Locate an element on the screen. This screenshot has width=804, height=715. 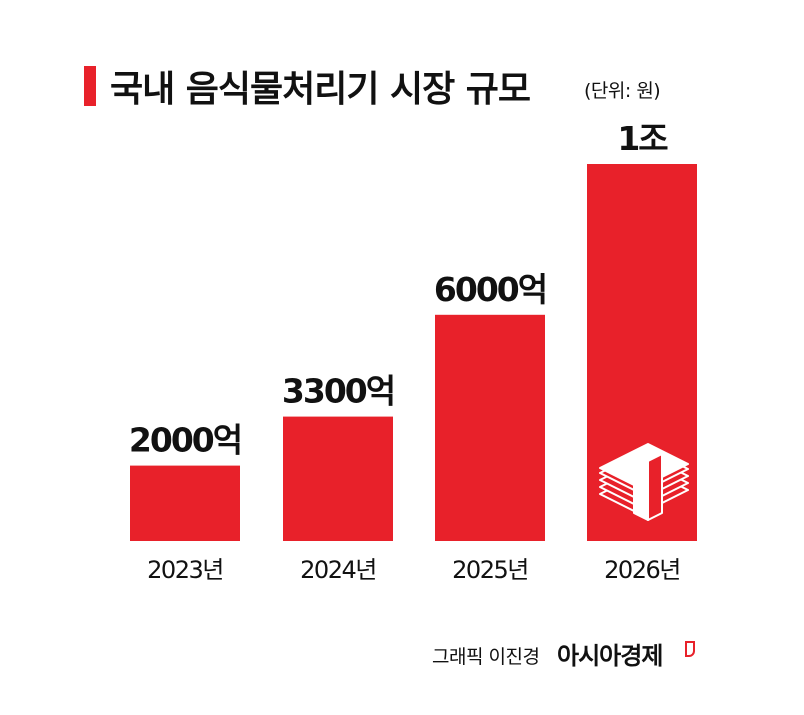
data-label-2026년: 1조 is located at coordinates (642, 138).